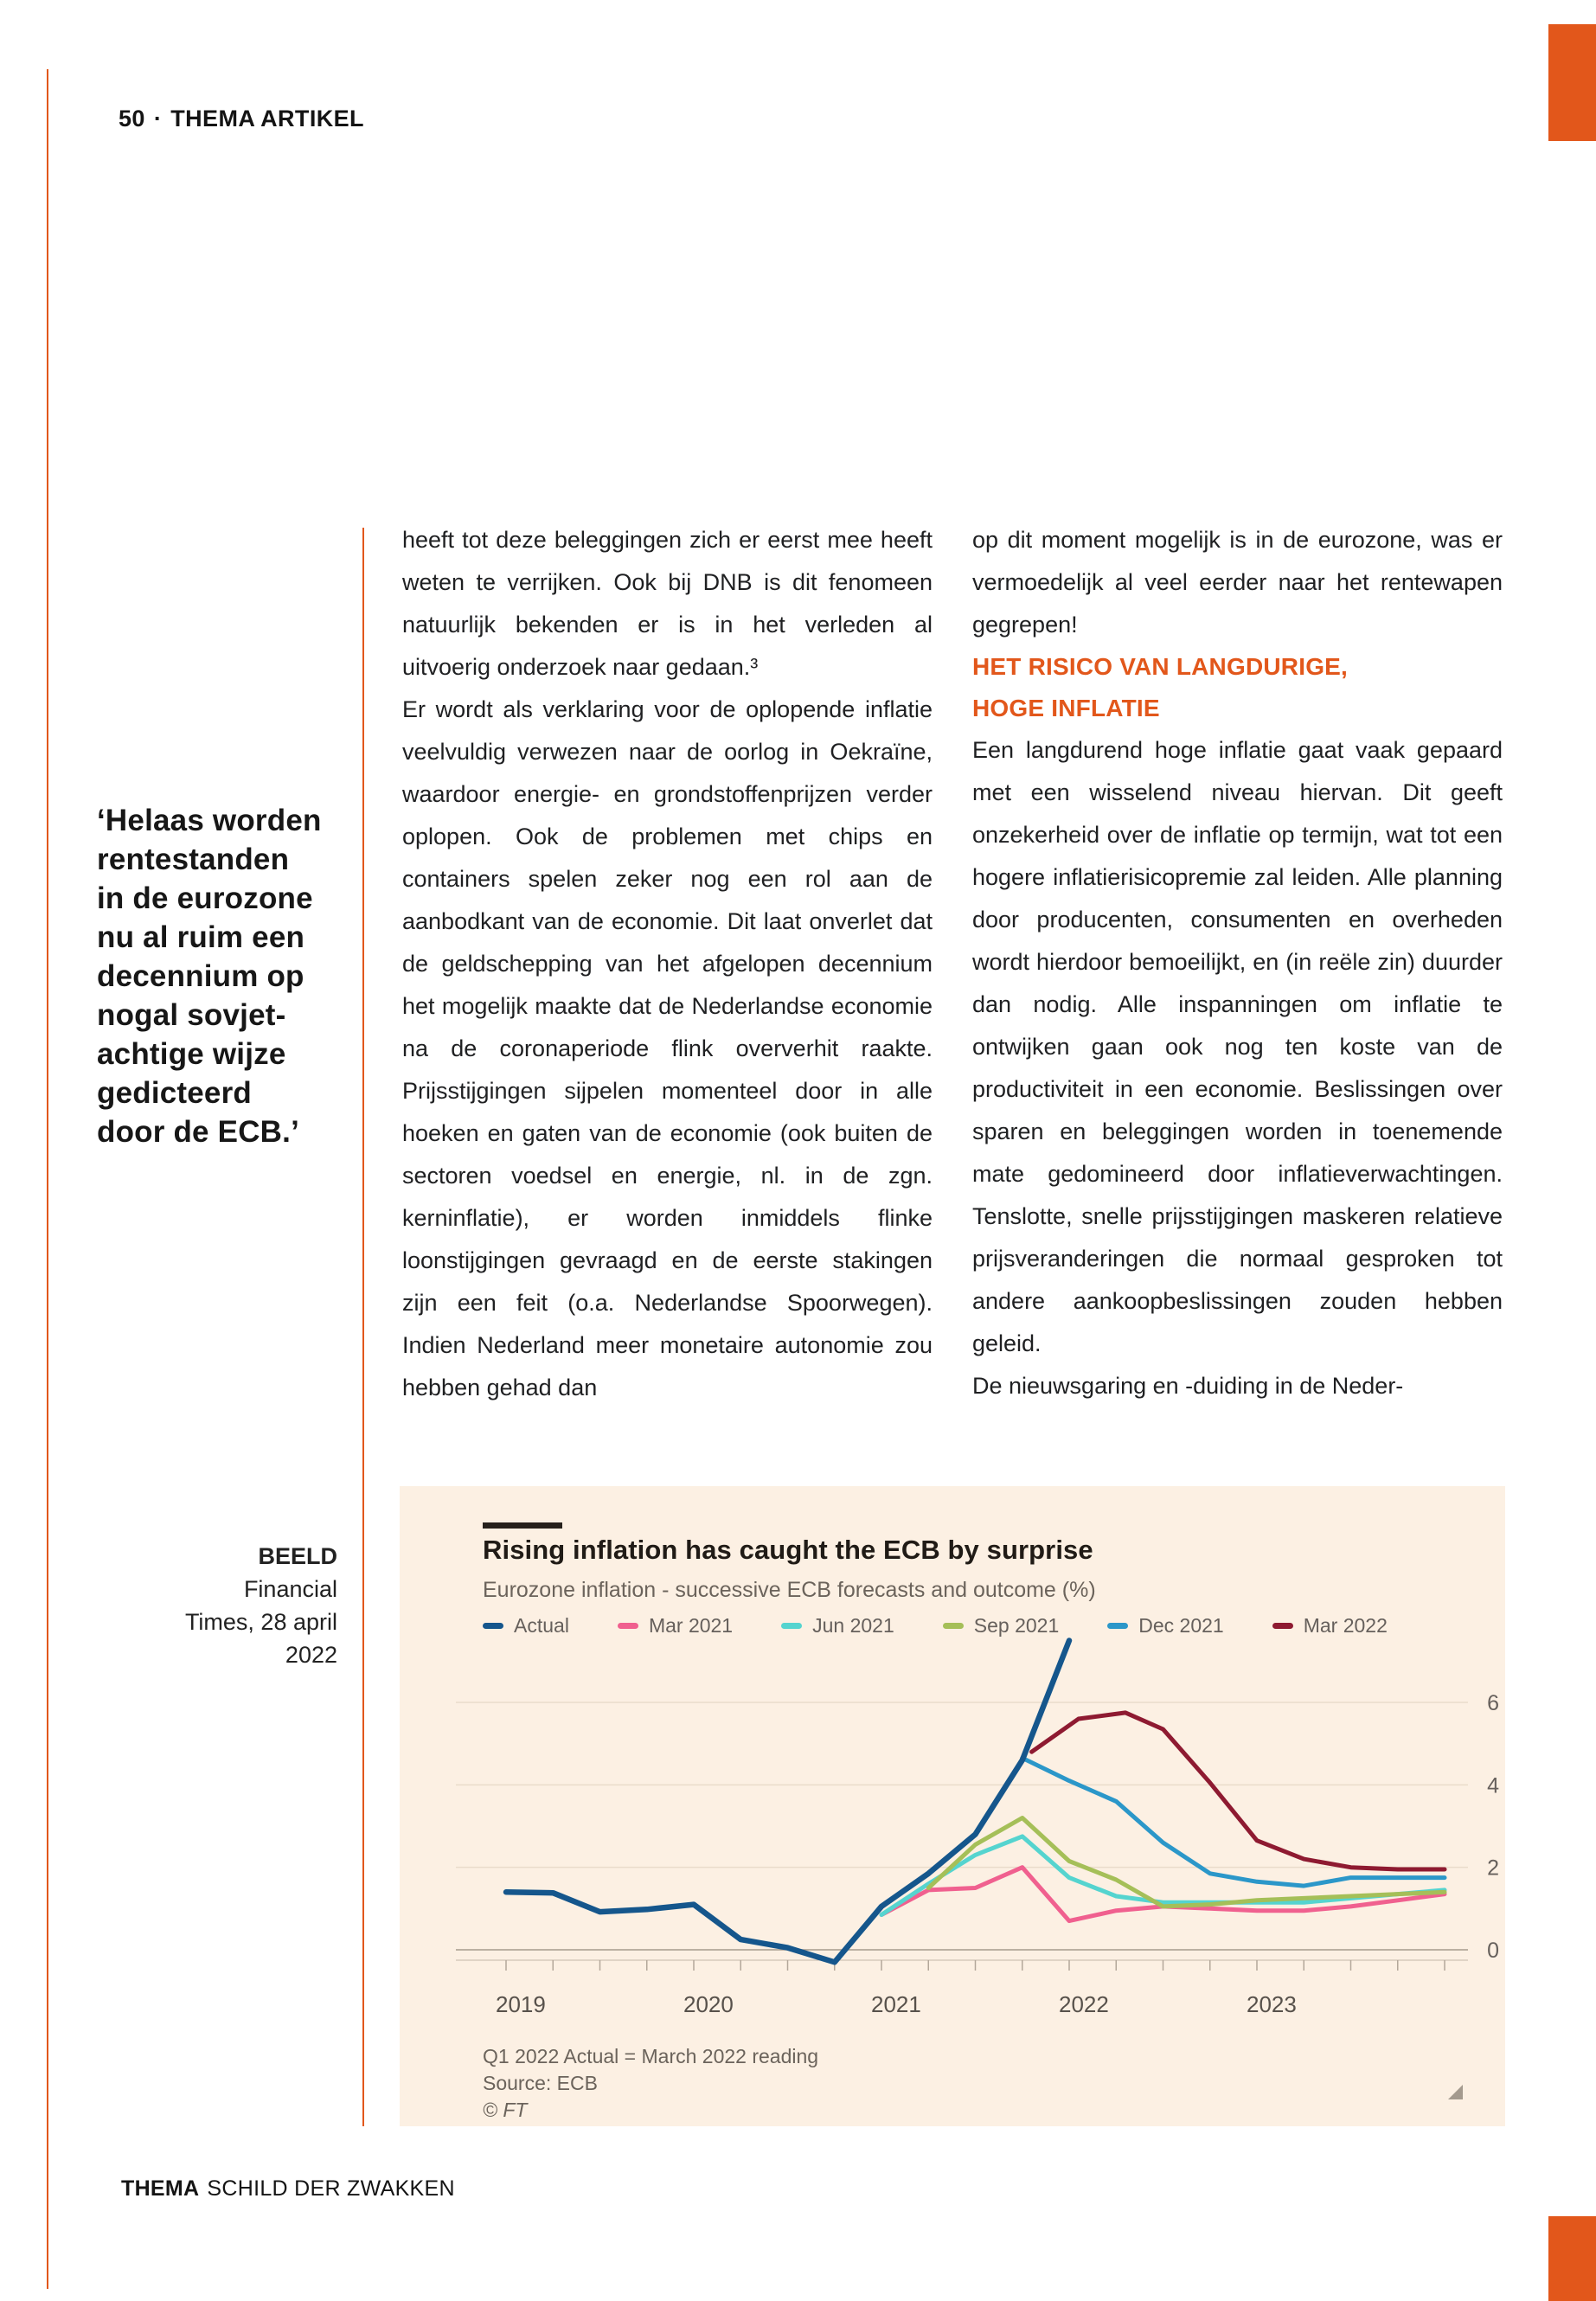 Image resolution: width=1596 pixels, height=2301 pixels. I want to click on legend-item: Actual, so click(526, 1626).